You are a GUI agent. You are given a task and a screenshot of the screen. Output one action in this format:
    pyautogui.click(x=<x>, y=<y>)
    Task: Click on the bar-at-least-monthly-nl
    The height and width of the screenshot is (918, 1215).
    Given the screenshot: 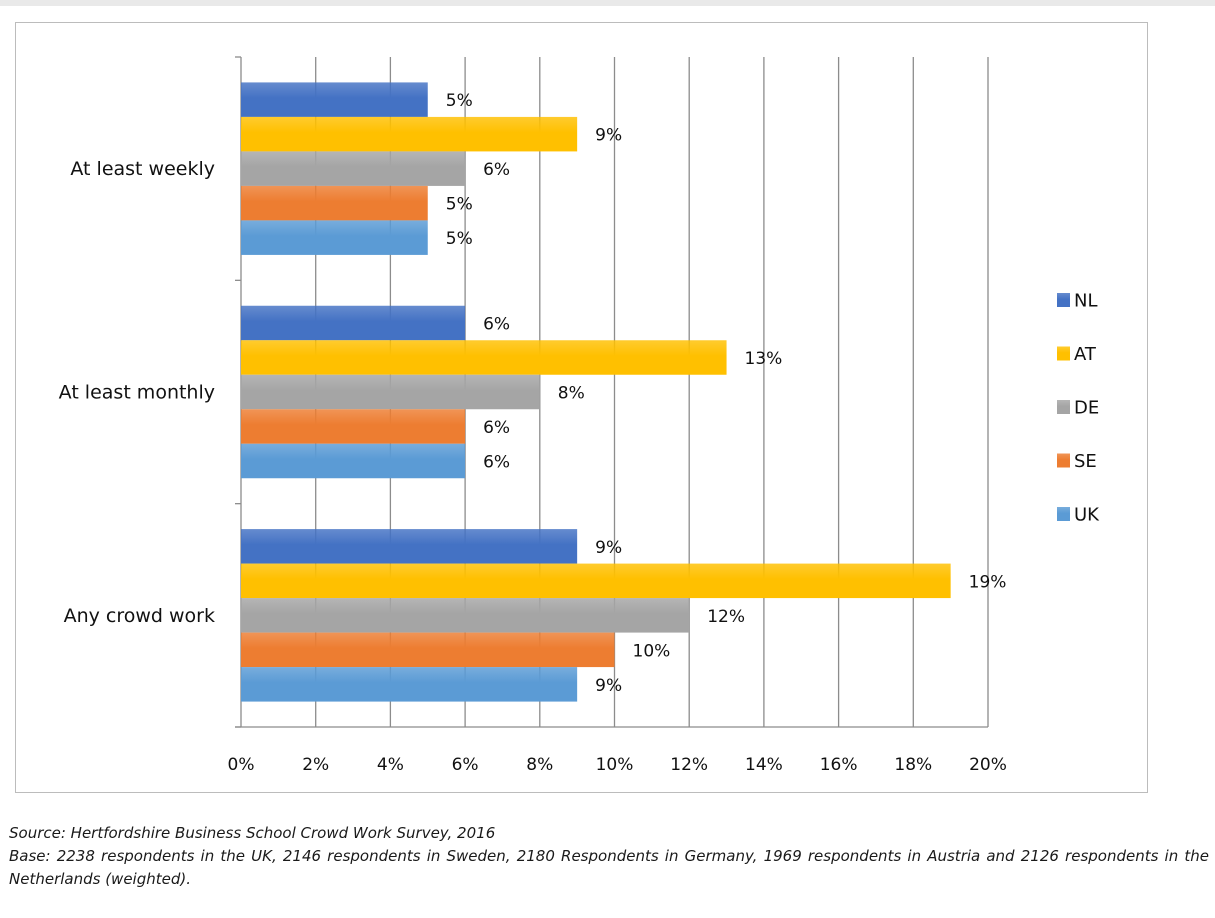 What is the action you would take?
    pyautogui.click(x=353, y=323)
    